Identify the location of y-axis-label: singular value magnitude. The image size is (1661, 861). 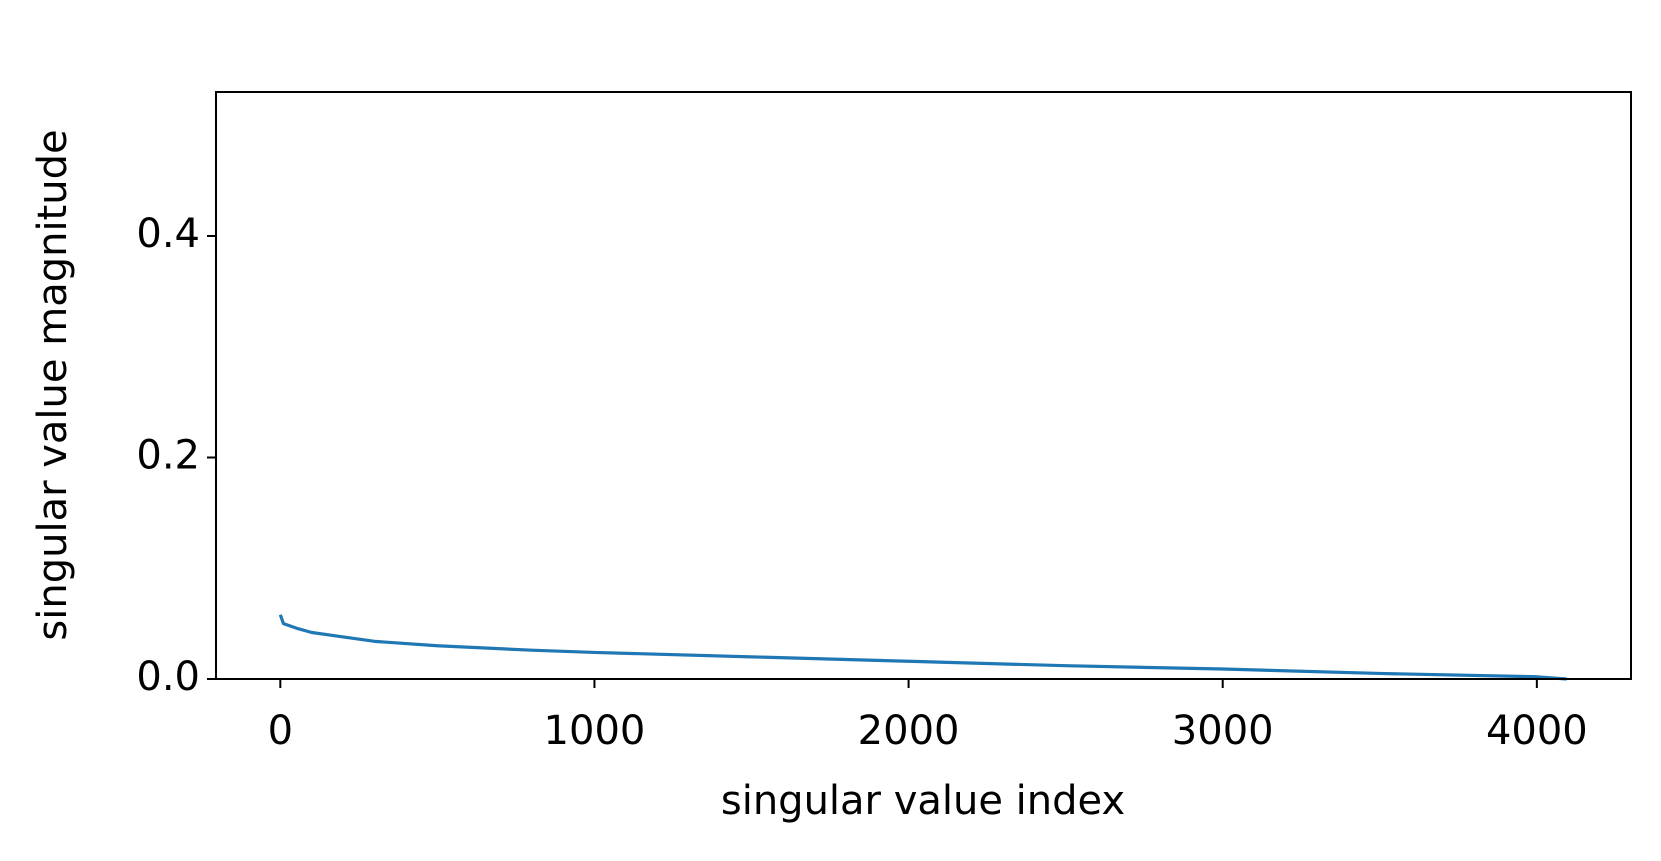
(53, 384).